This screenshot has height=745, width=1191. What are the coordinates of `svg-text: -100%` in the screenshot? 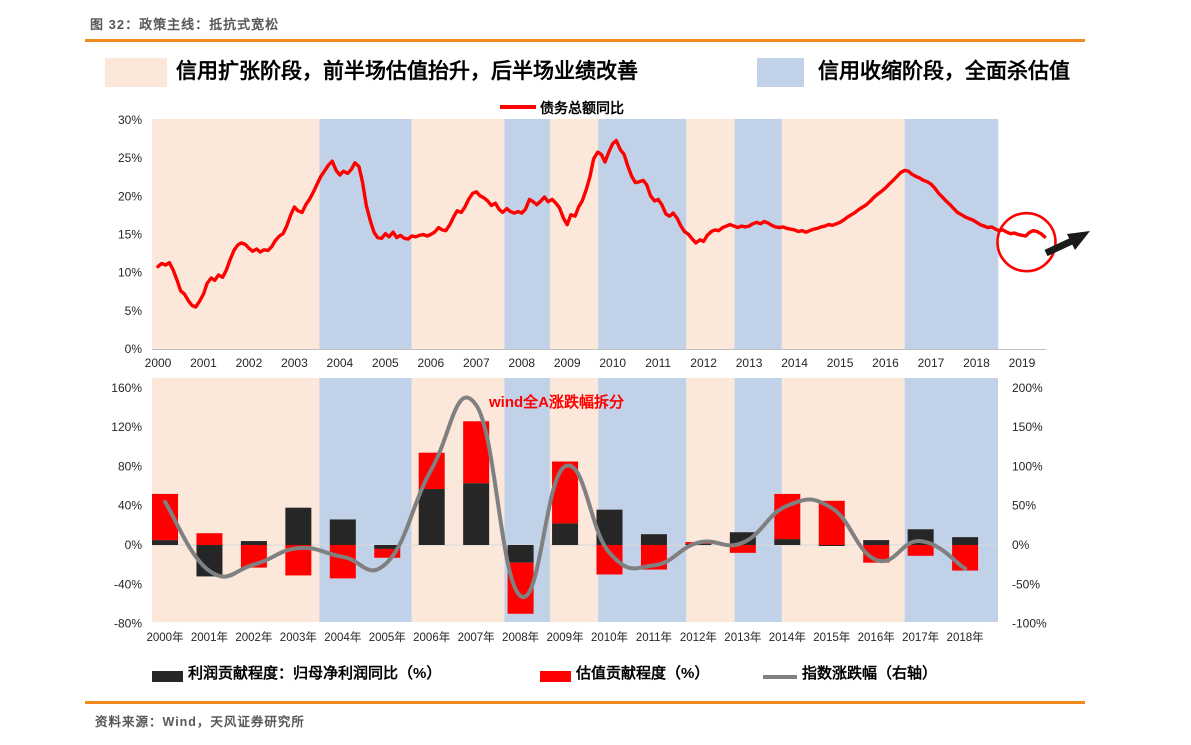 It's located at (1029, 624).